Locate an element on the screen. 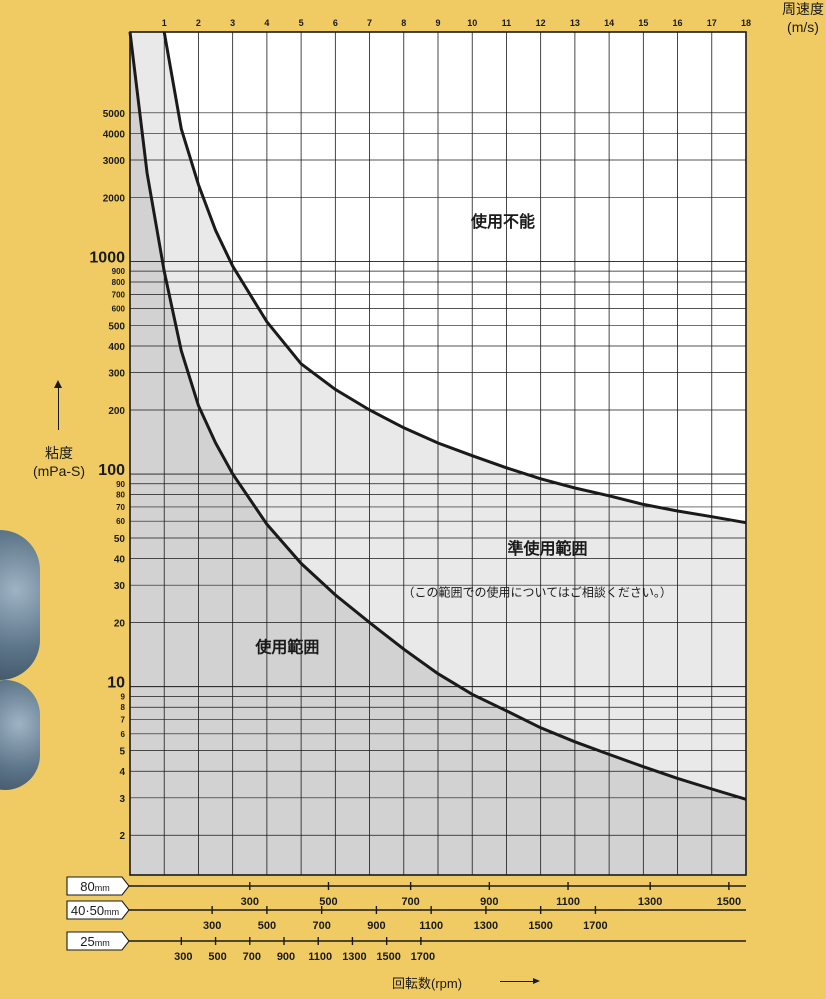 Image resolution: width=826 pixels, height=999 pixels. y-tick-label: 400 is located at coordinates (116, 347).